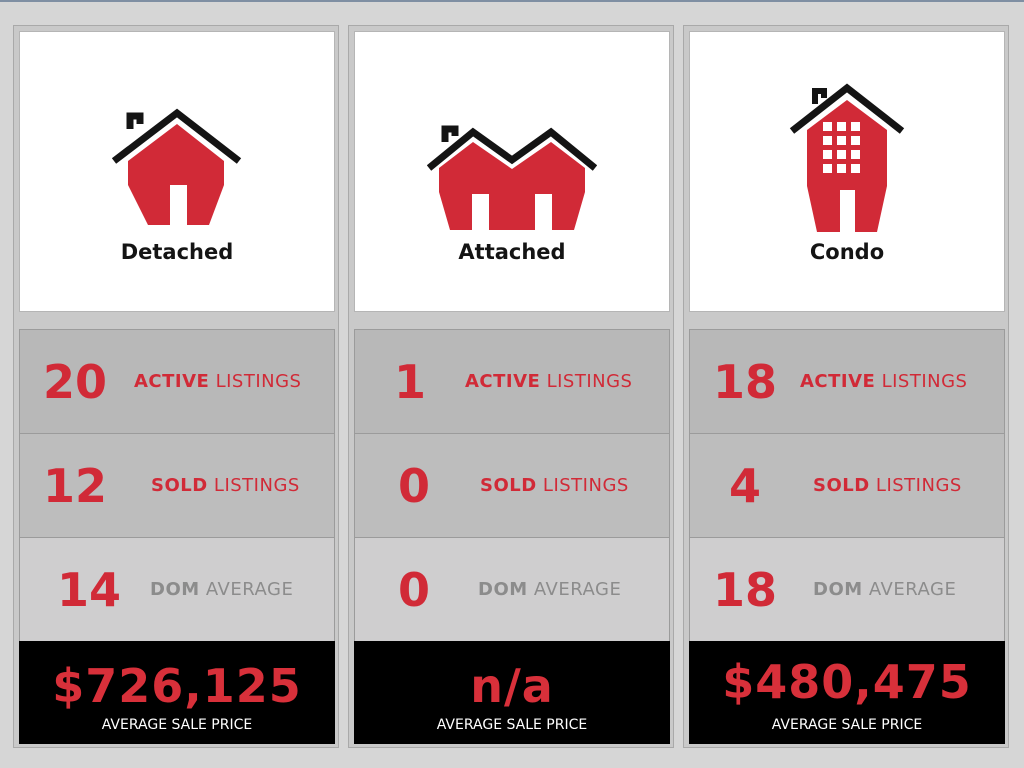  I want to click on sold-count: 0, so click(413, 486).